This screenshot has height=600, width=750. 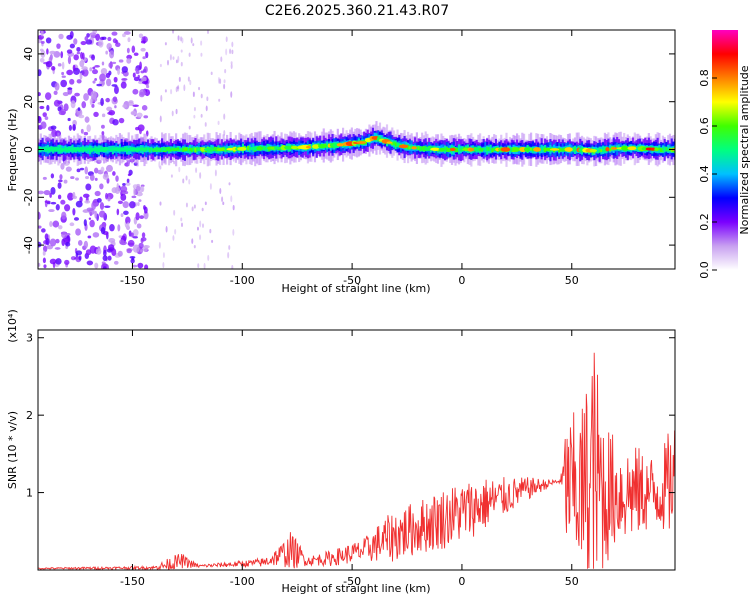 I want to click on y-tick-label: 3, so click(x=29, y=338).